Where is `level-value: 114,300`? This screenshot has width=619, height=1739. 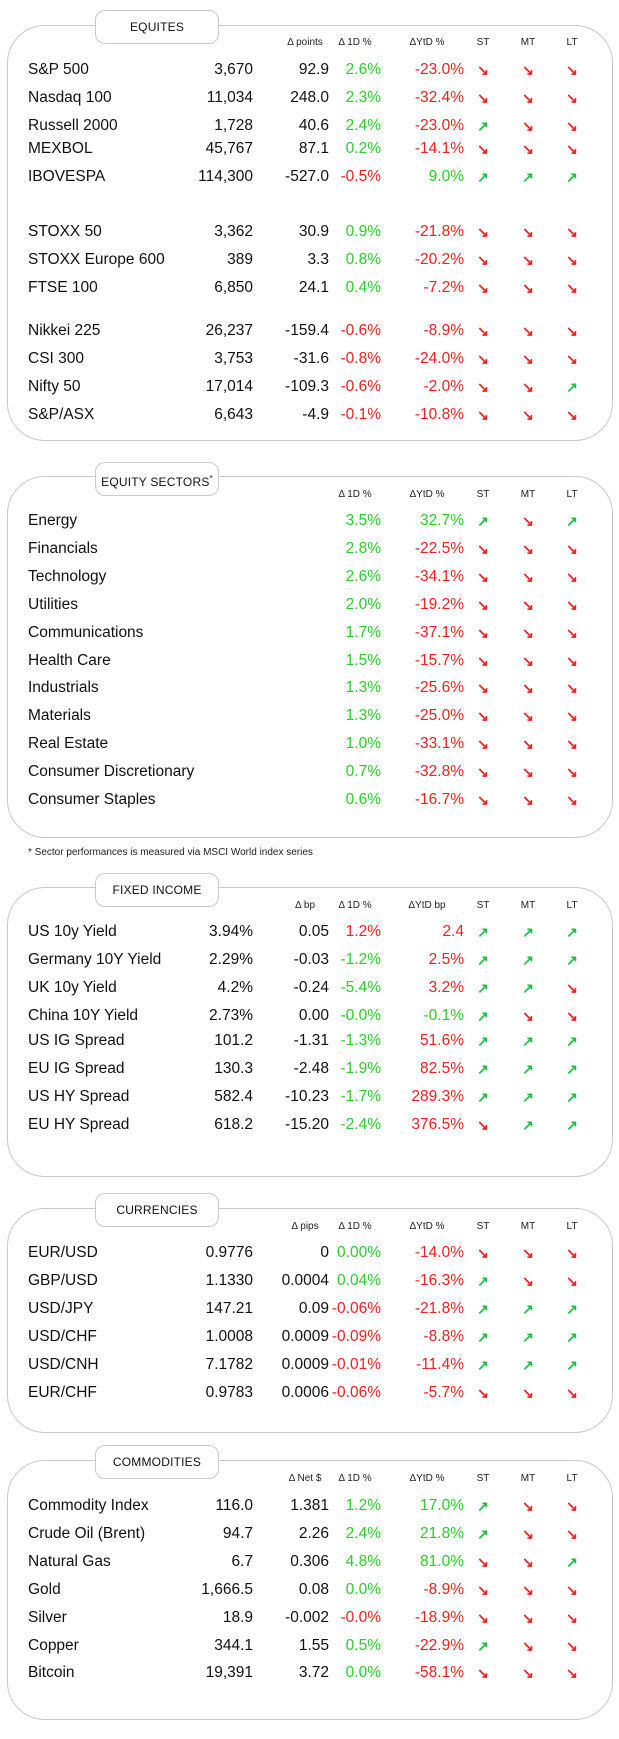 level-value: 114,300 is located at coordinates (225, 176).